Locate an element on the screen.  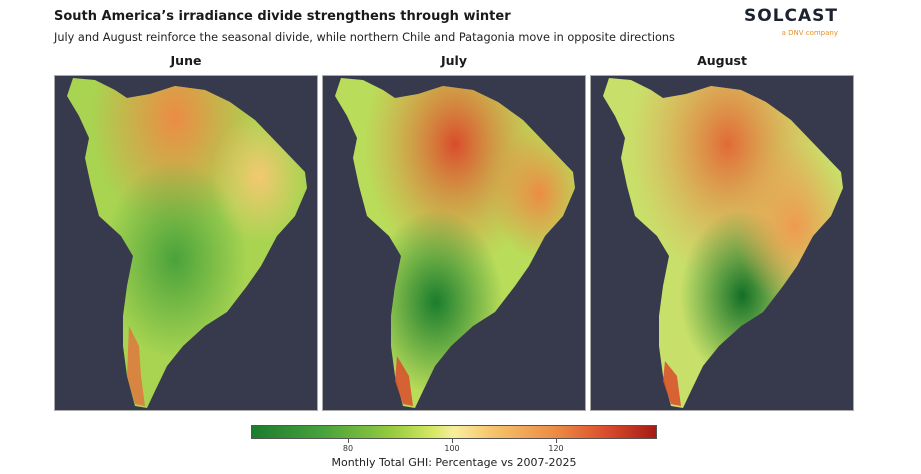
logo-wordmark: SOLCAST is located at coordinates (791, 16).